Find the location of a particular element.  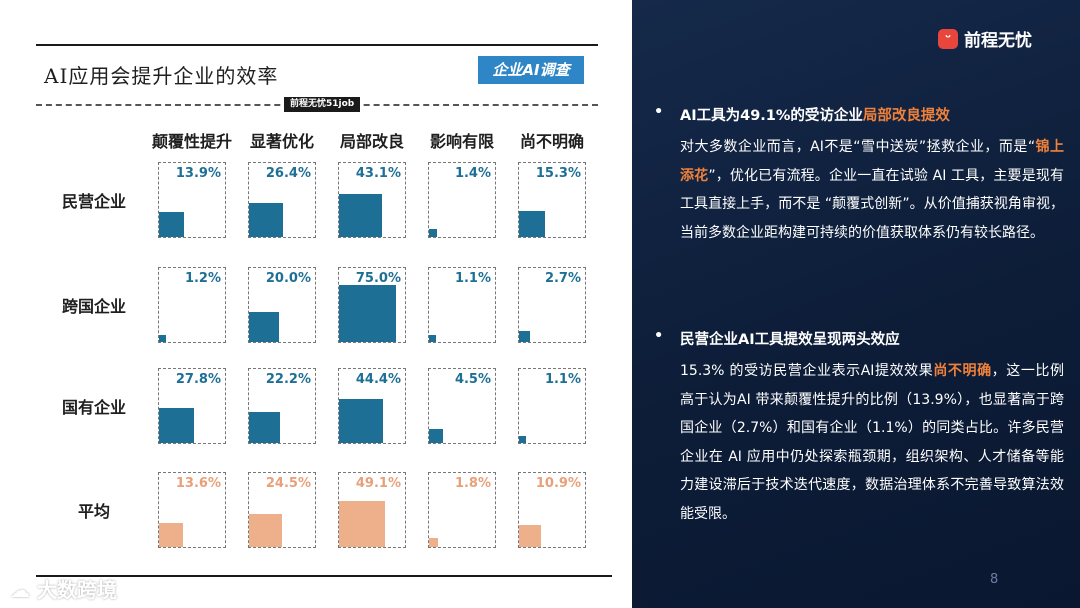

data-label: 26.4% is located at coordinates (288, 173).